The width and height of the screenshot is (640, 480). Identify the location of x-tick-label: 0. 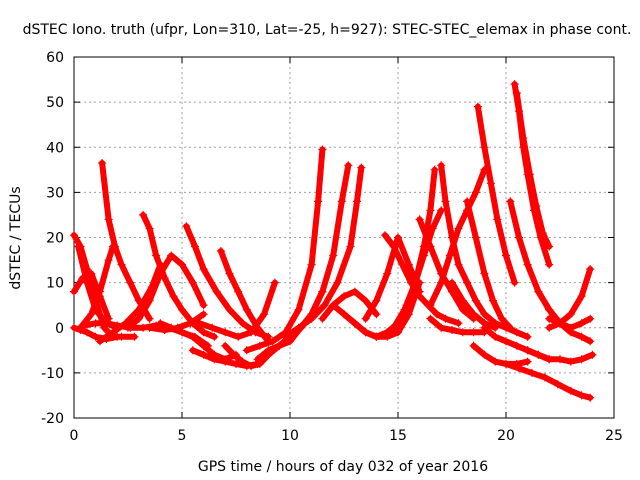
(74, 436).